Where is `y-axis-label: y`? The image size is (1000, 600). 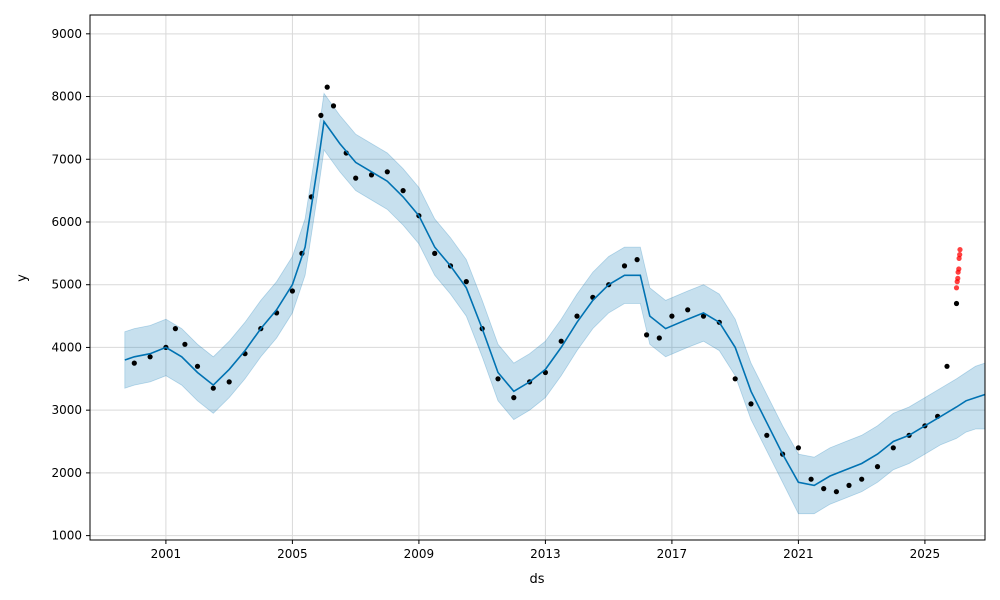 y-axis-label: y is located at coordinates (22, 278).